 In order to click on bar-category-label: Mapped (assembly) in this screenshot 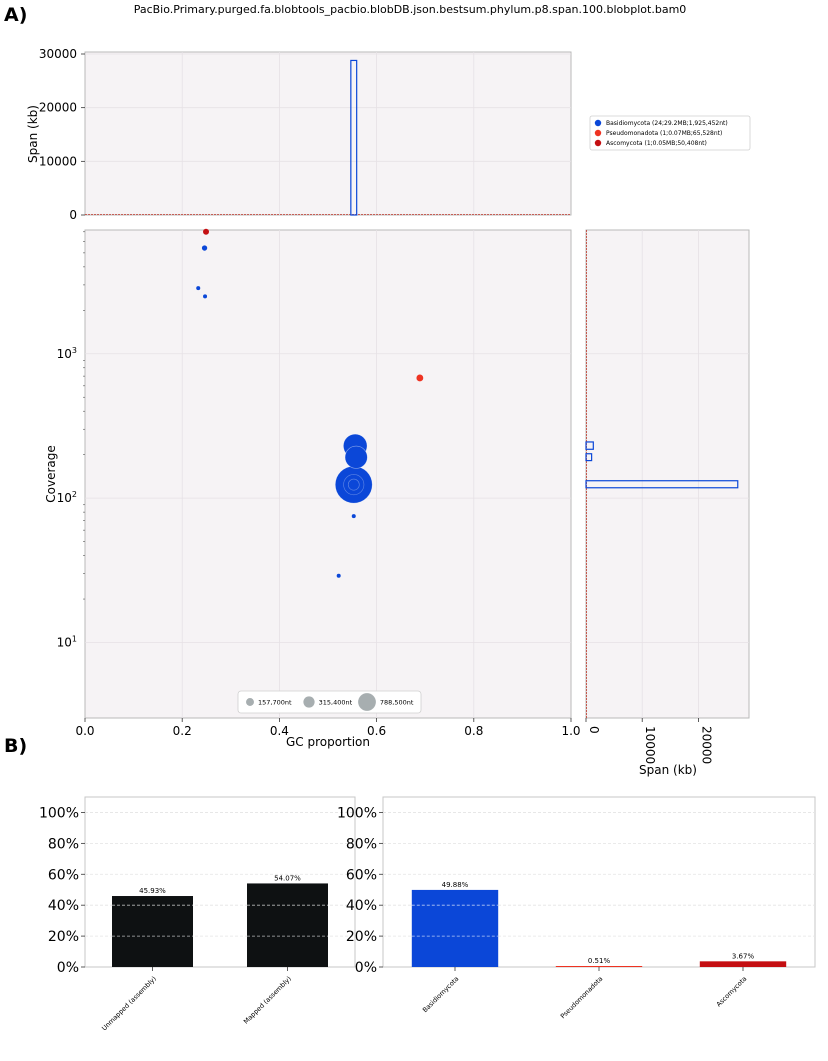, I will do `click(267, 1000)`.